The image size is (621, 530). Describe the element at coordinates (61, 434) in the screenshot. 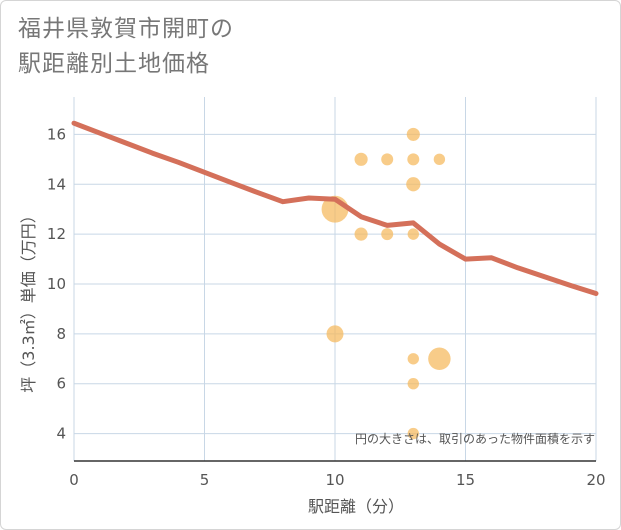

I see `y-tick-label: 4` at that location.